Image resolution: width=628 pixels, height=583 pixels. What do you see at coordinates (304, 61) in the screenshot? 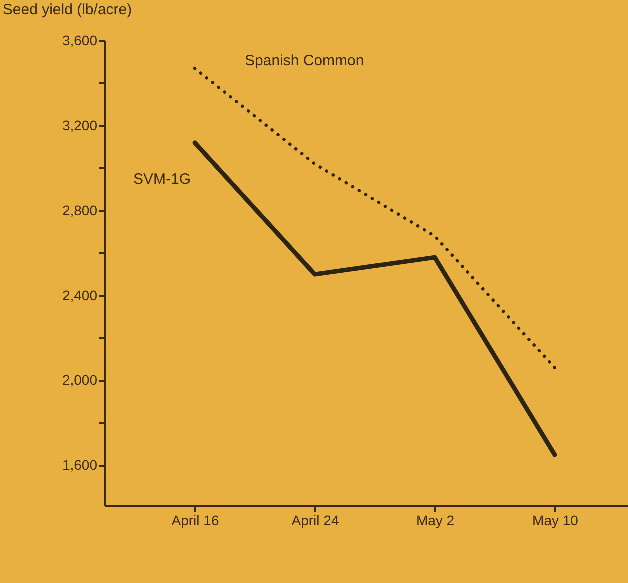
I see `text: Spanish Common` at bounding box center [304, 61].